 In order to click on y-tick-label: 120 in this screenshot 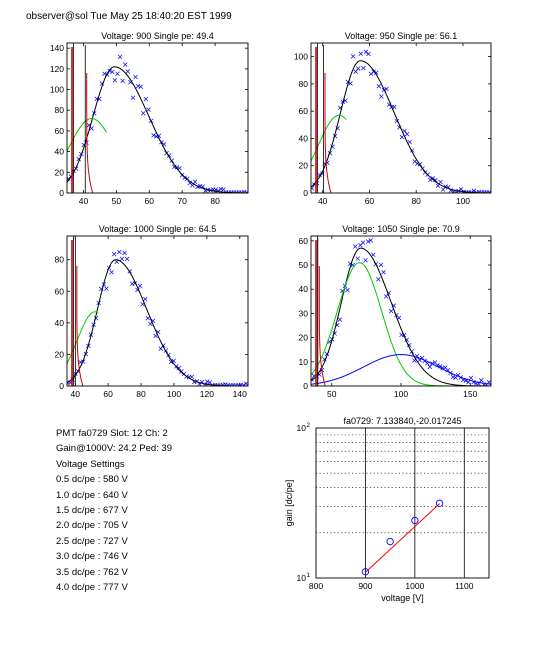, I will do `click(57, 69)`.